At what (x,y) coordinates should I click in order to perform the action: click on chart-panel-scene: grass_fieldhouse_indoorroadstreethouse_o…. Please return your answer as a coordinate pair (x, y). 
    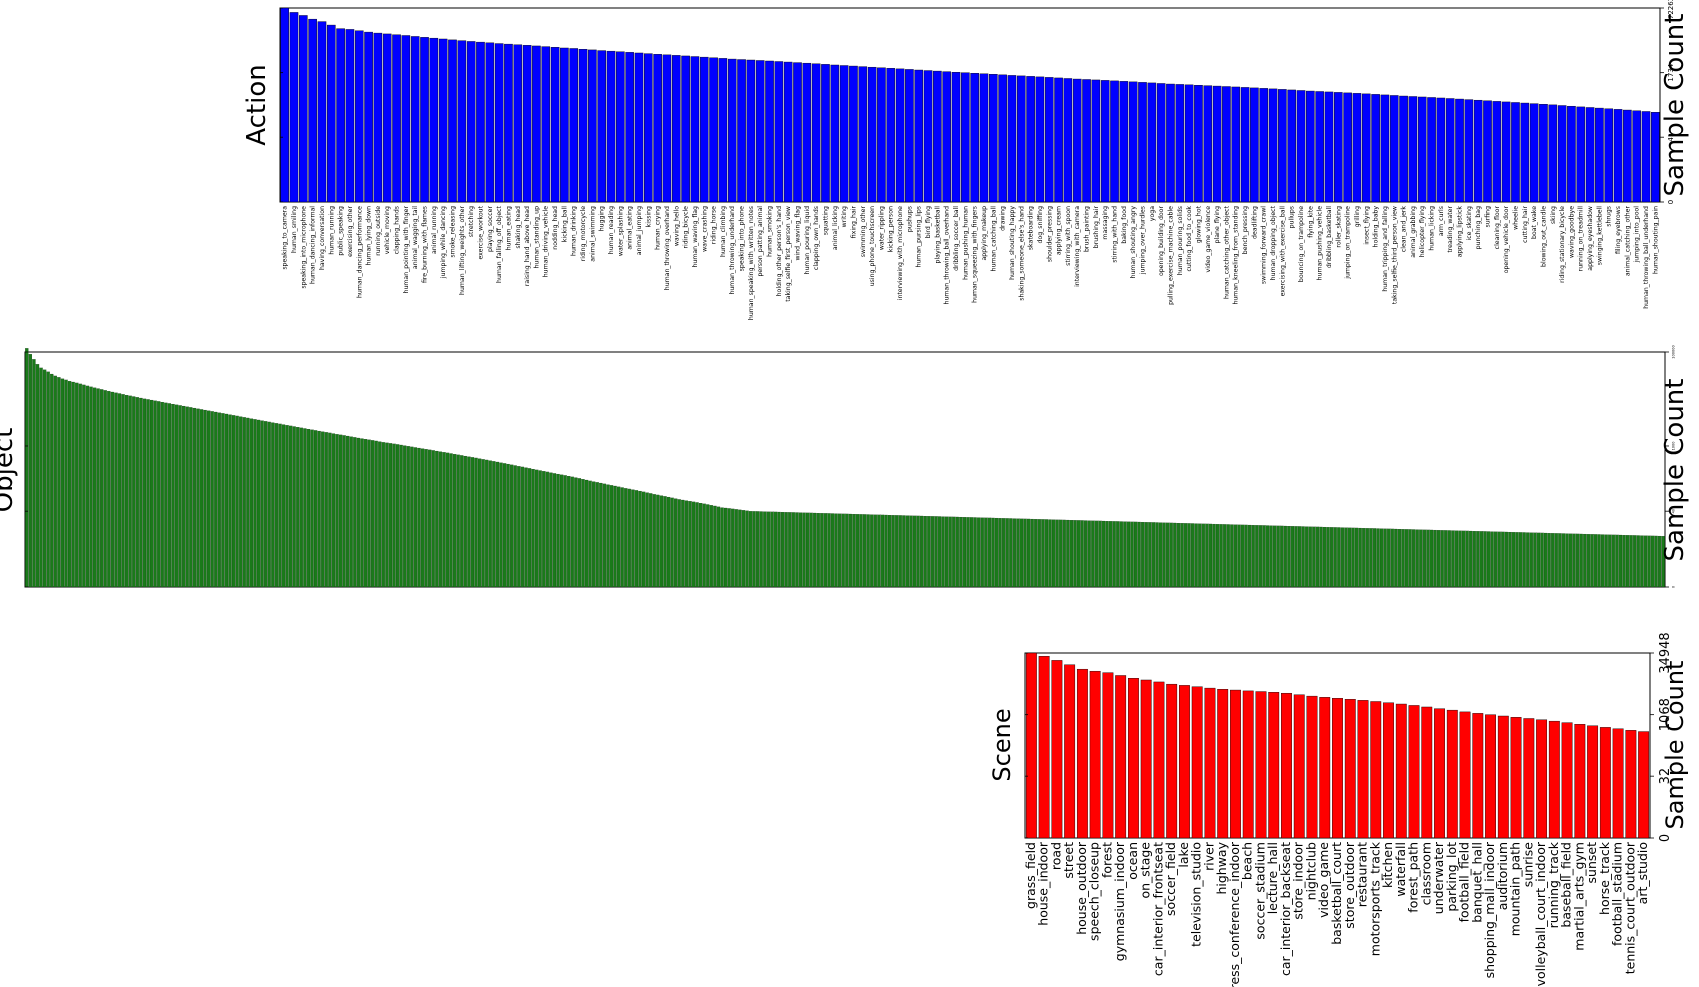
    Looking at the image, I should click on (1338, 809).